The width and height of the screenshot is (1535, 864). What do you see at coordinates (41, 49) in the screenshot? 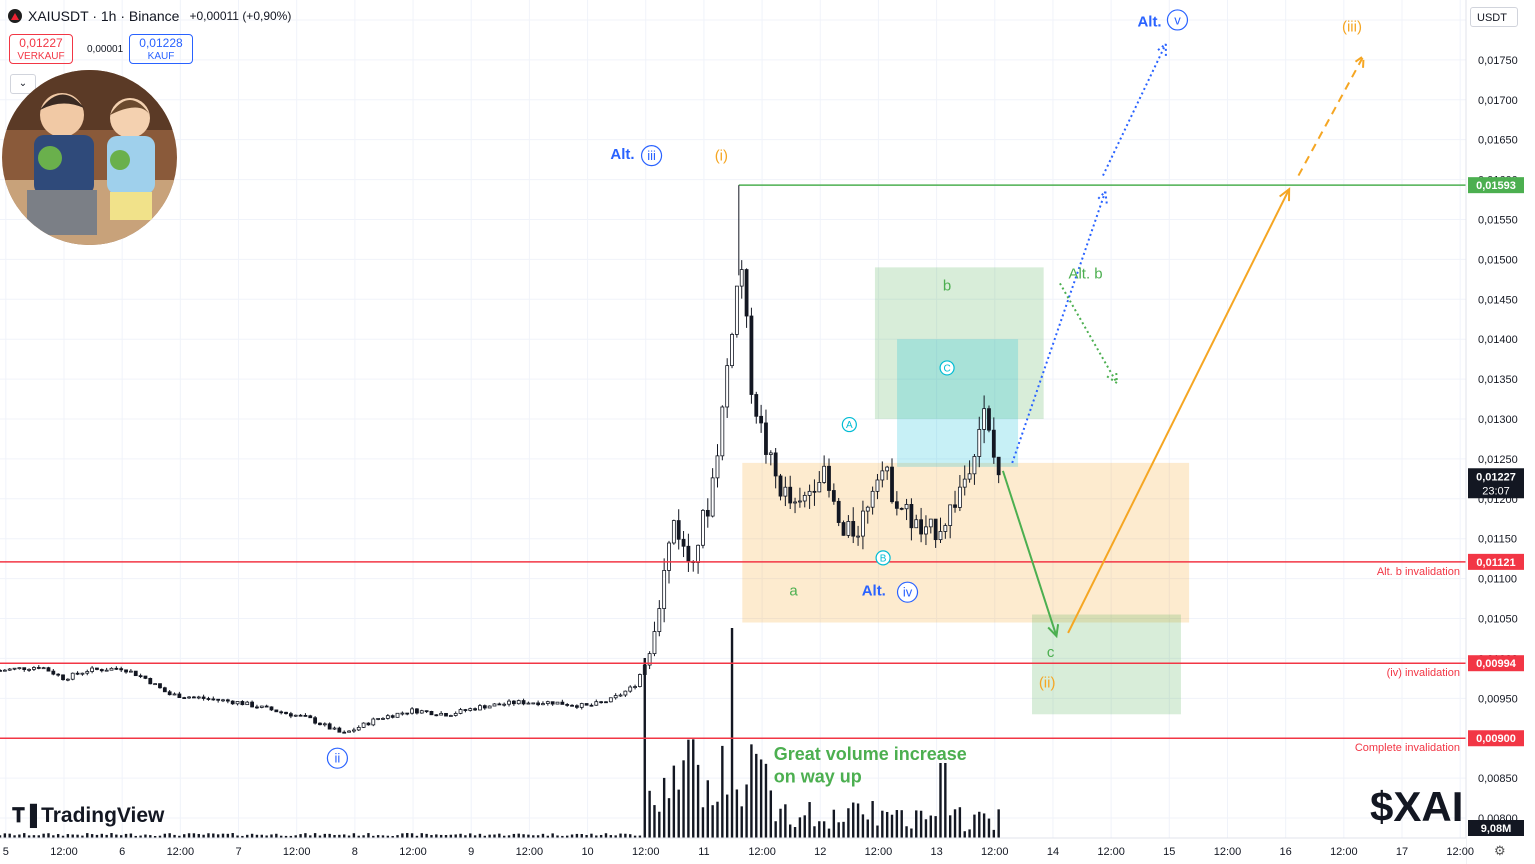
I see `sell-button: 0,01227 VERKAUF` at bounding box center [41, 49].